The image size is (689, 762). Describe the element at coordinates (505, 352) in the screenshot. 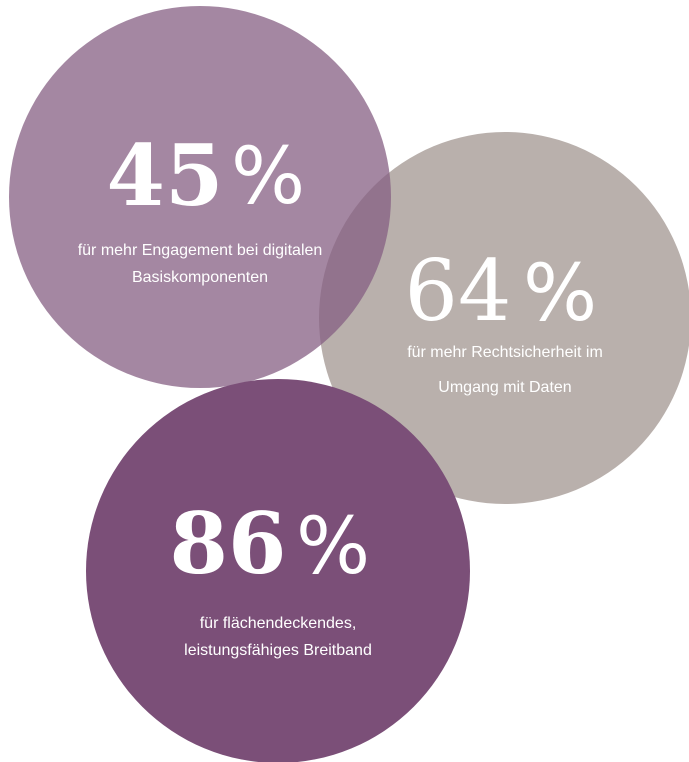

I see `stat-label: für mehr Rechtsicherheit im` at that location.